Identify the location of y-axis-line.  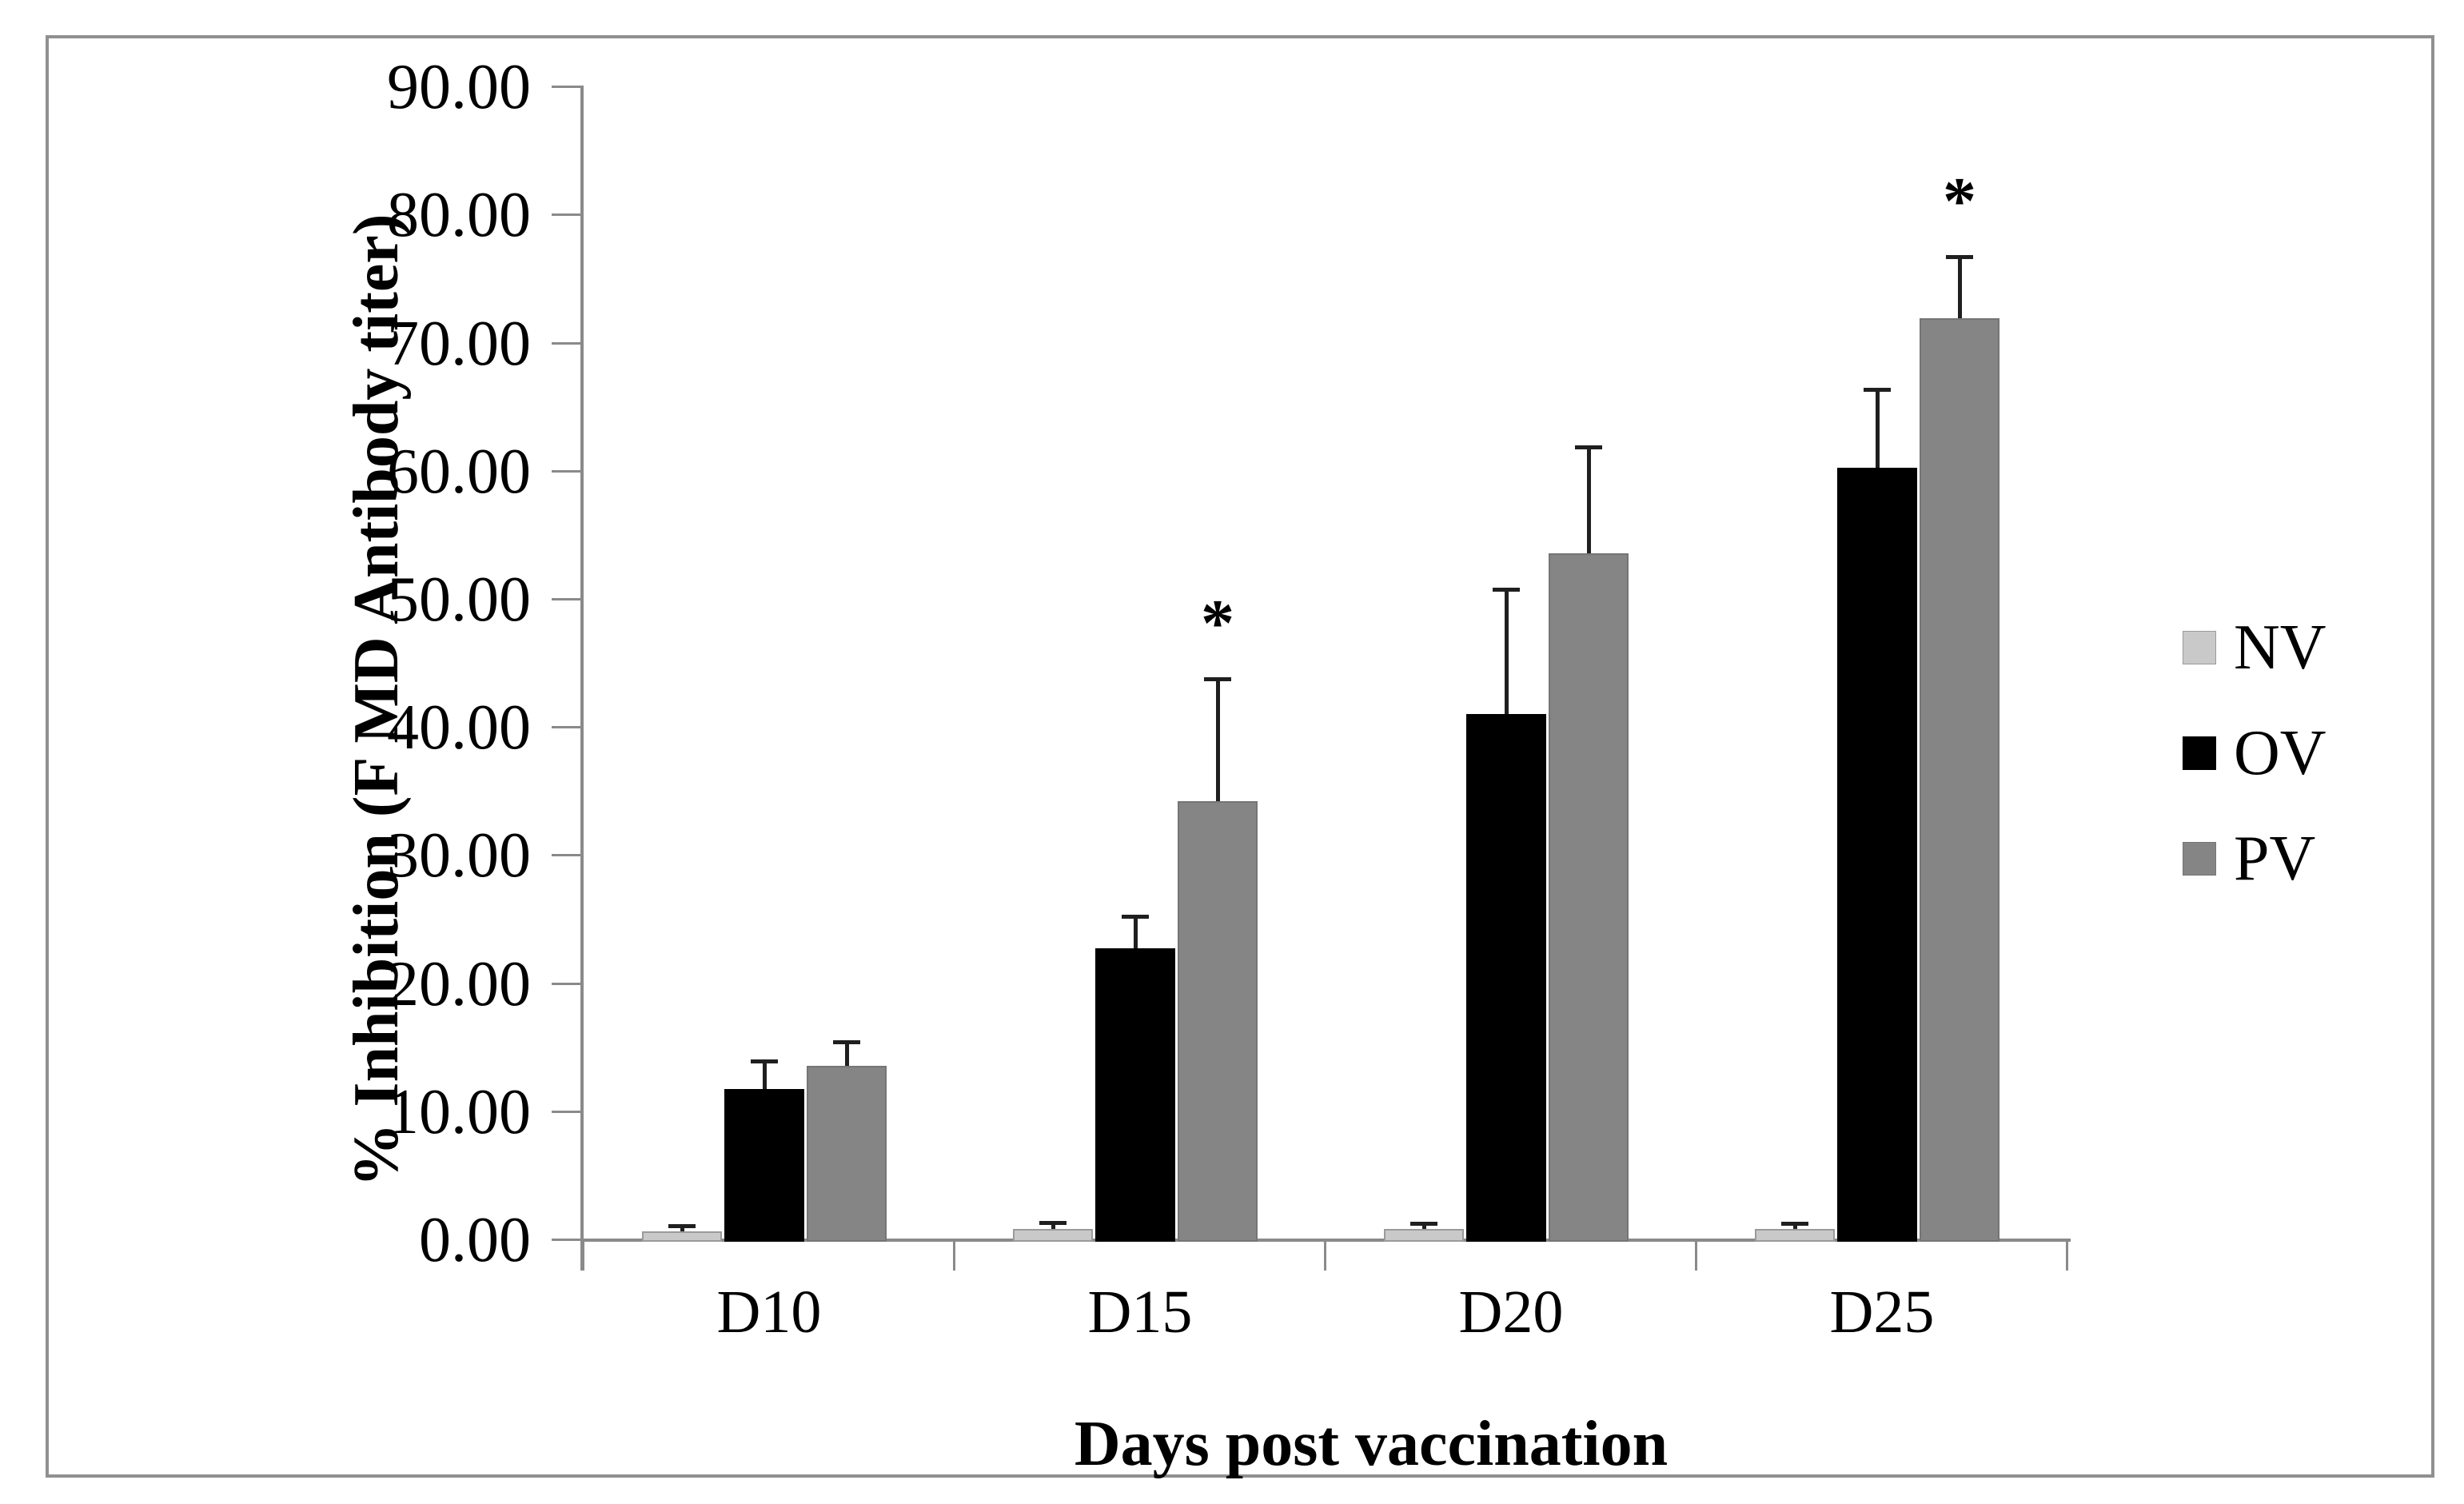
(582, 678).